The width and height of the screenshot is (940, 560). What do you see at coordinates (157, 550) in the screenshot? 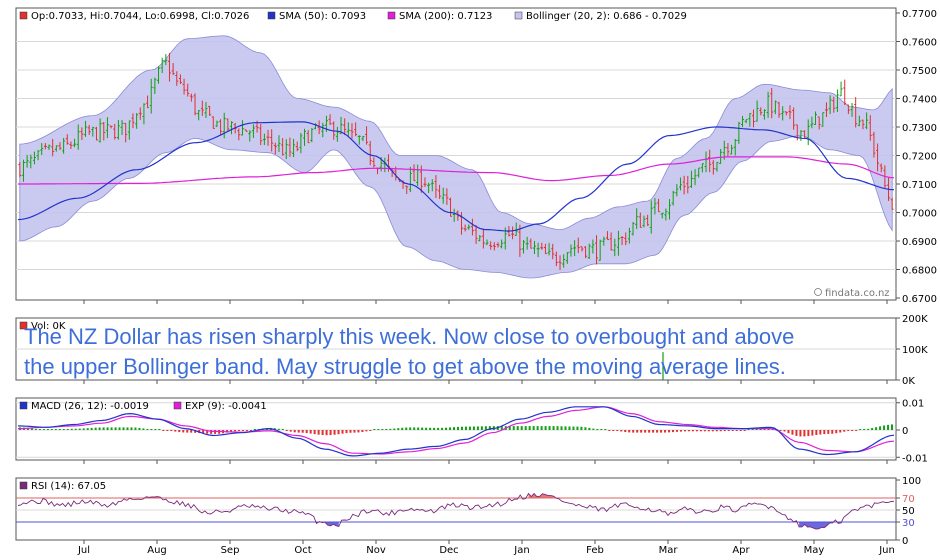
I see `x-tick-label: Aug` at bounding box center [157, 550].